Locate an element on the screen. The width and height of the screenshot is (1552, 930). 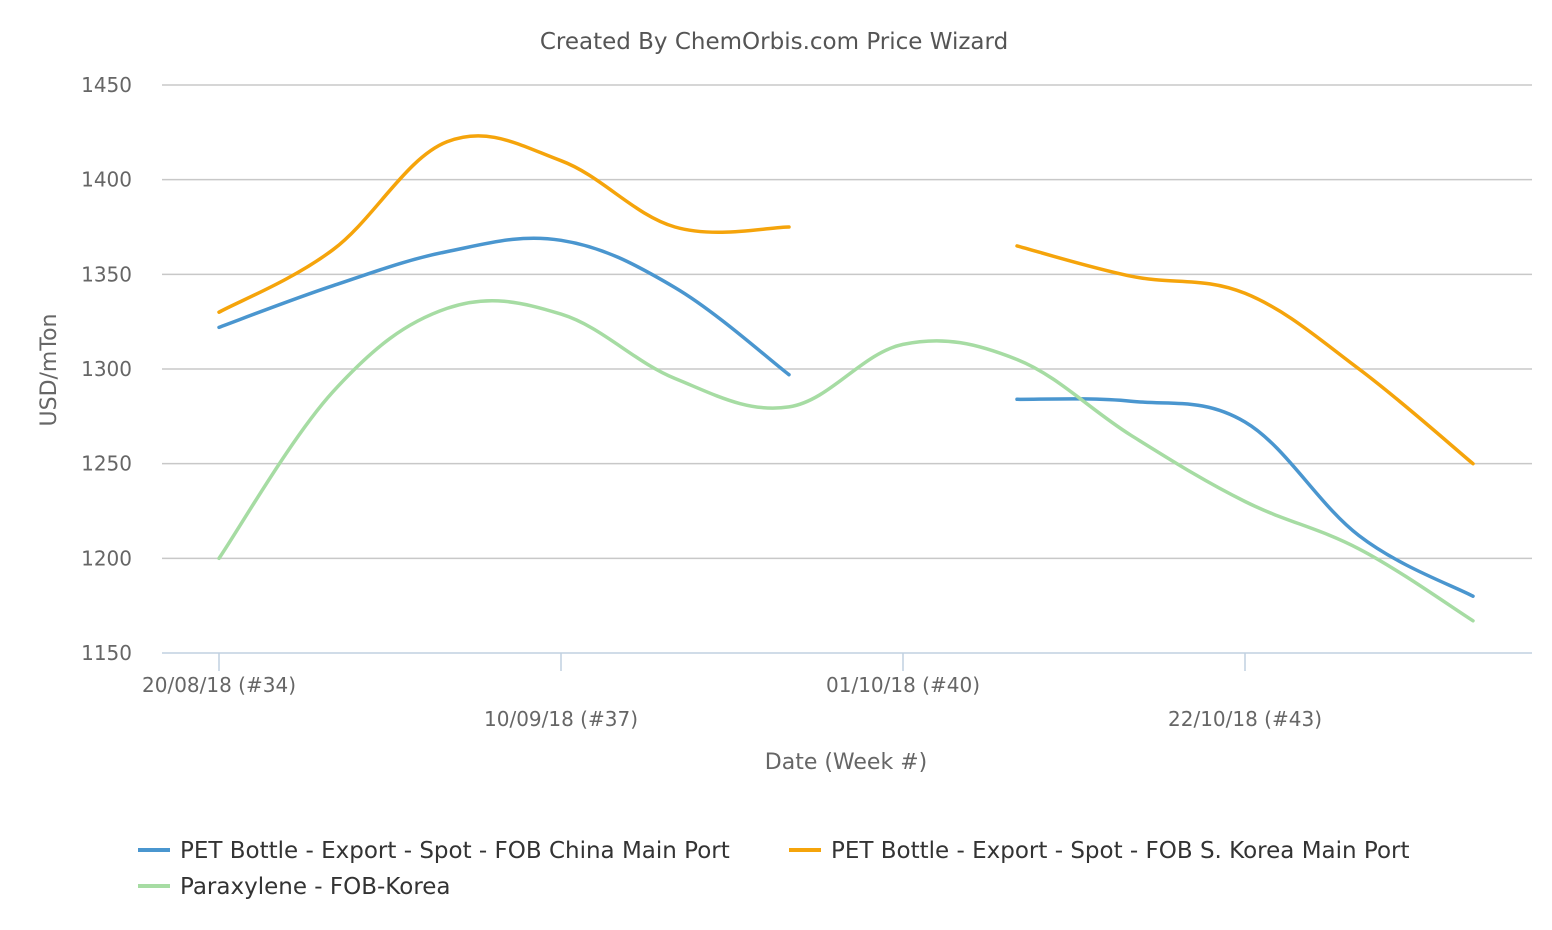
x-tick-label: 10/09/18 (#37) is located at coordinates (561, 719).